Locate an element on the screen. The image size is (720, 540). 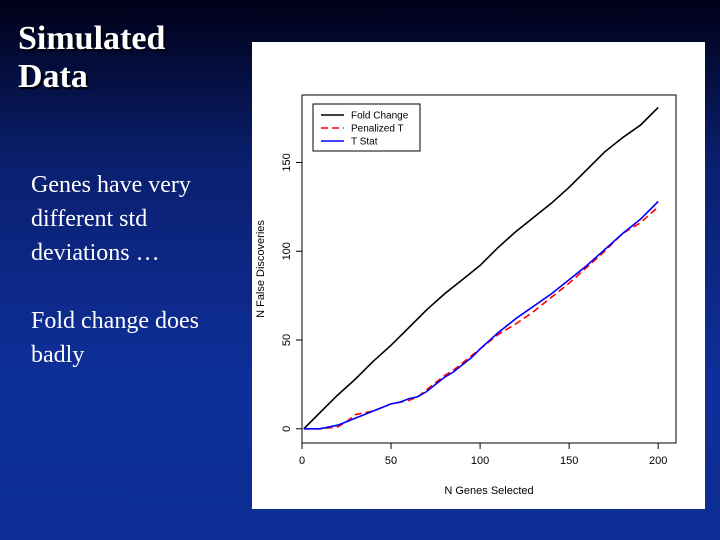
legend-box is located at coordinates (366, 127).